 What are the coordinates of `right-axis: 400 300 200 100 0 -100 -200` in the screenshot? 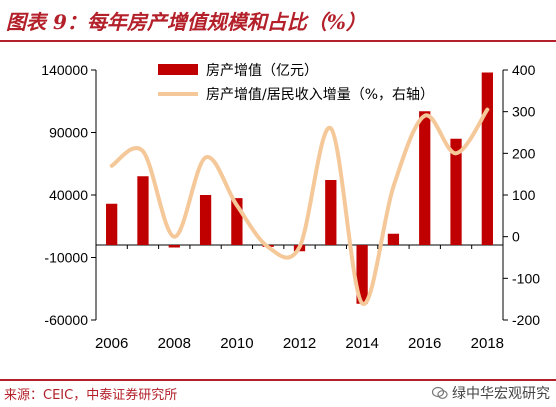 It's located at (521, 195).